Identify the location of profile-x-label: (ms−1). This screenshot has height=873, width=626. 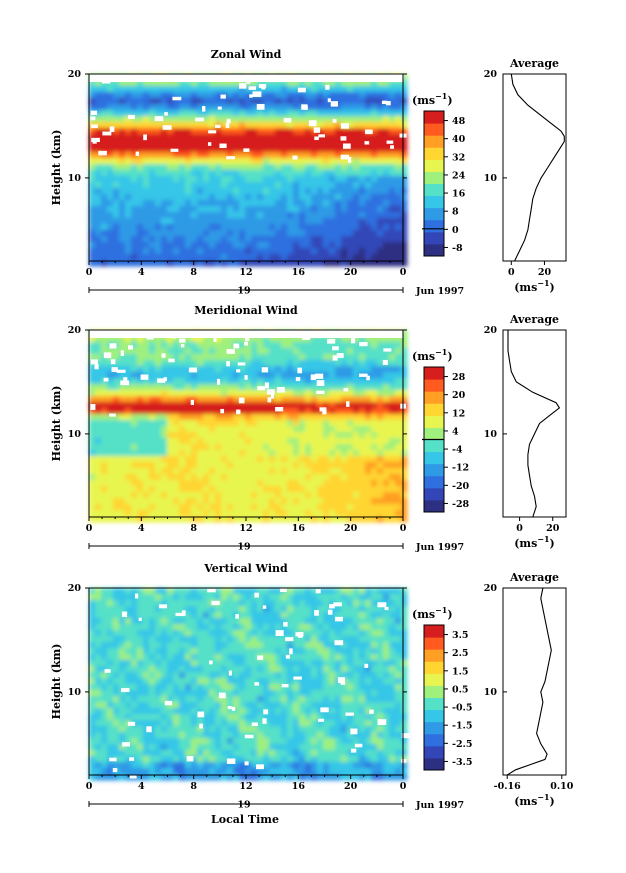
(534, 542).